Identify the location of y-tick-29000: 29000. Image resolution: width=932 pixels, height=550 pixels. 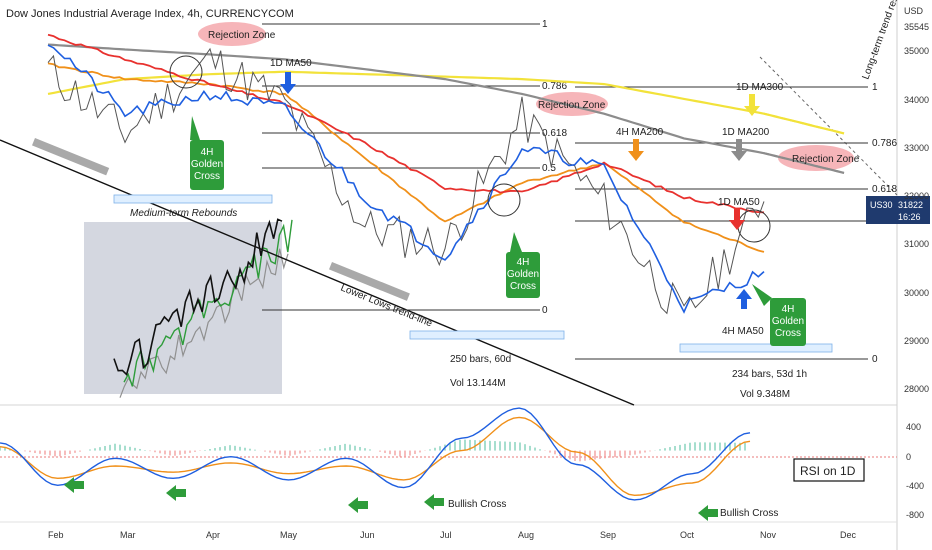
(916, 341).